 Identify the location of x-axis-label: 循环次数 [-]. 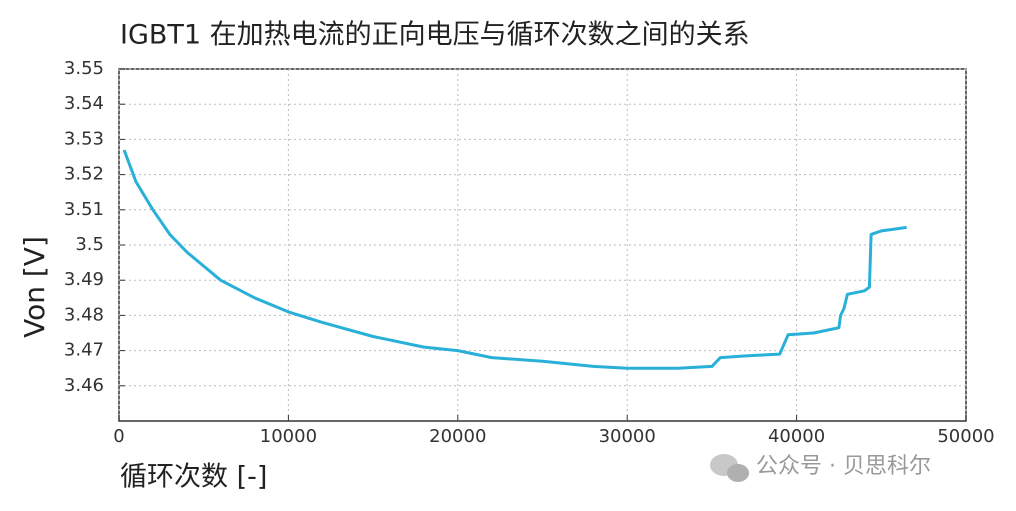
(193, 477).